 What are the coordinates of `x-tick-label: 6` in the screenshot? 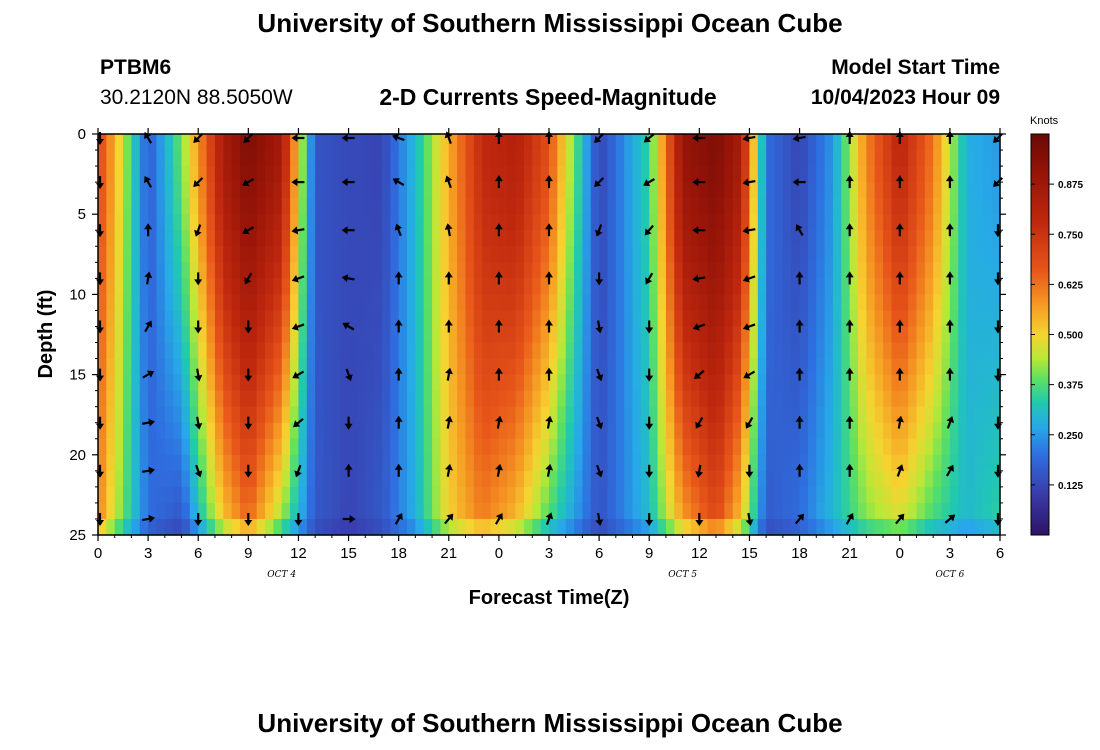 It's located at (1000, 553).